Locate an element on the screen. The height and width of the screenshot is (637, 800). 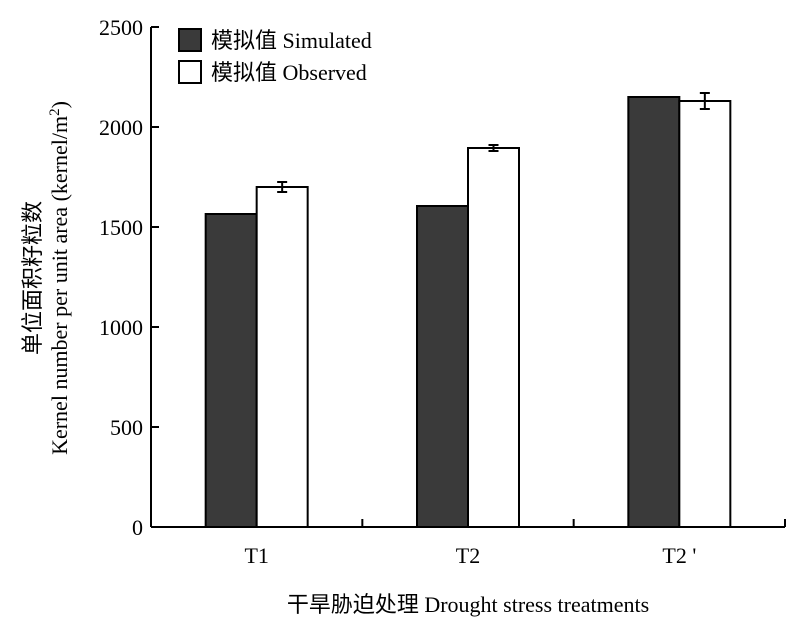
y-axis: 0 500 1000 1500 2000 2500 is located at coordinates (129, 277).